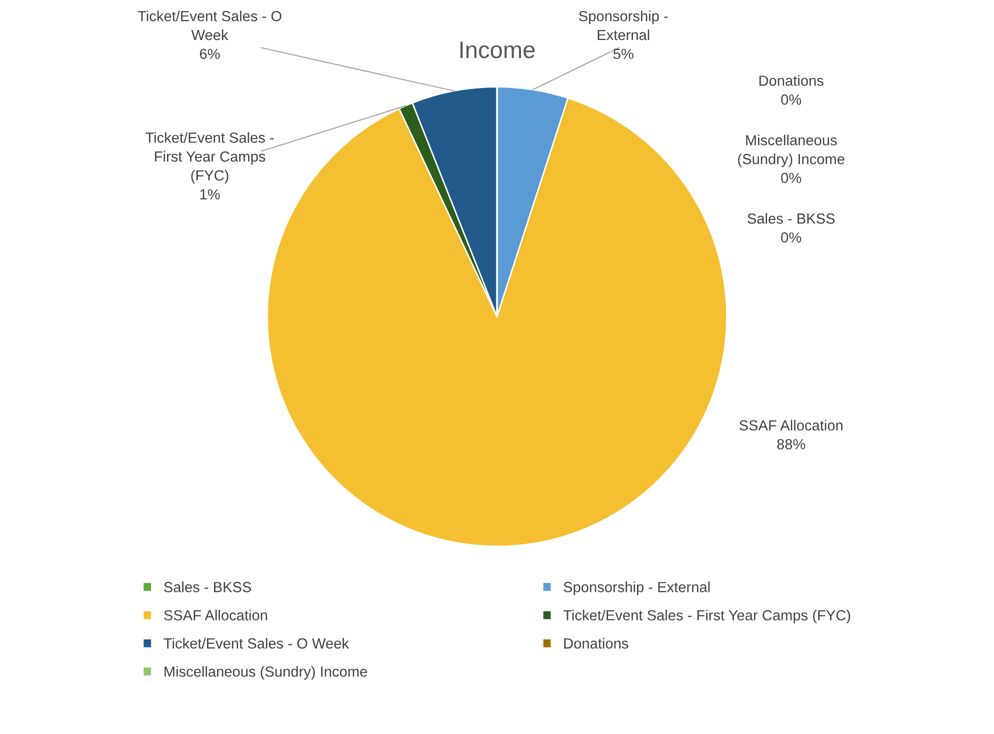  What do you see at coordinates (791, 159) in the screenshot?
I see `text: Miscellaneous (Sundry) Income 0%` at bounding box center [791, 159].